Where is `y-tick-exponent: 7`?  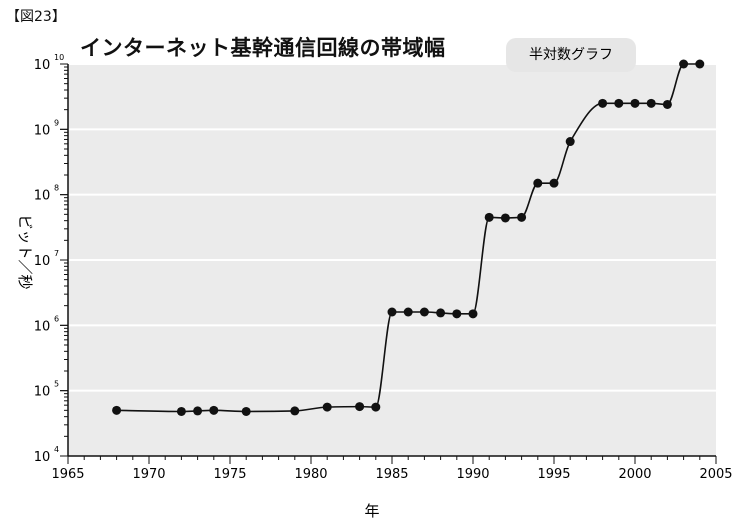 y-tick-exponent: 7 is located at coordinates (56, 253).